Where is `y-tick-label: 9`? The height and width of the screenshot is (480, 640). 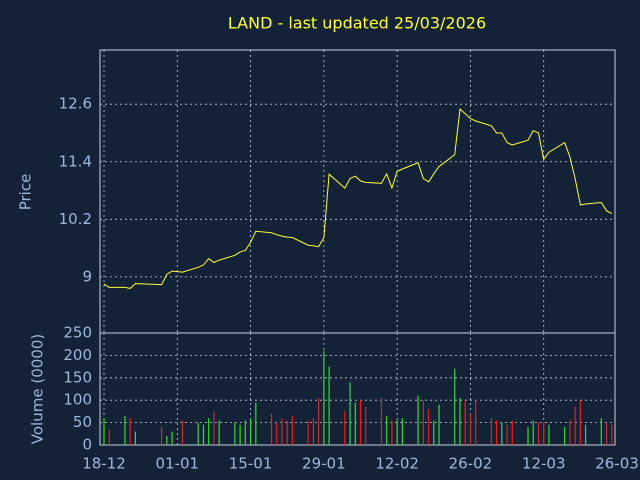 y-tick-label: 9 is located at coordinates (87, 276).